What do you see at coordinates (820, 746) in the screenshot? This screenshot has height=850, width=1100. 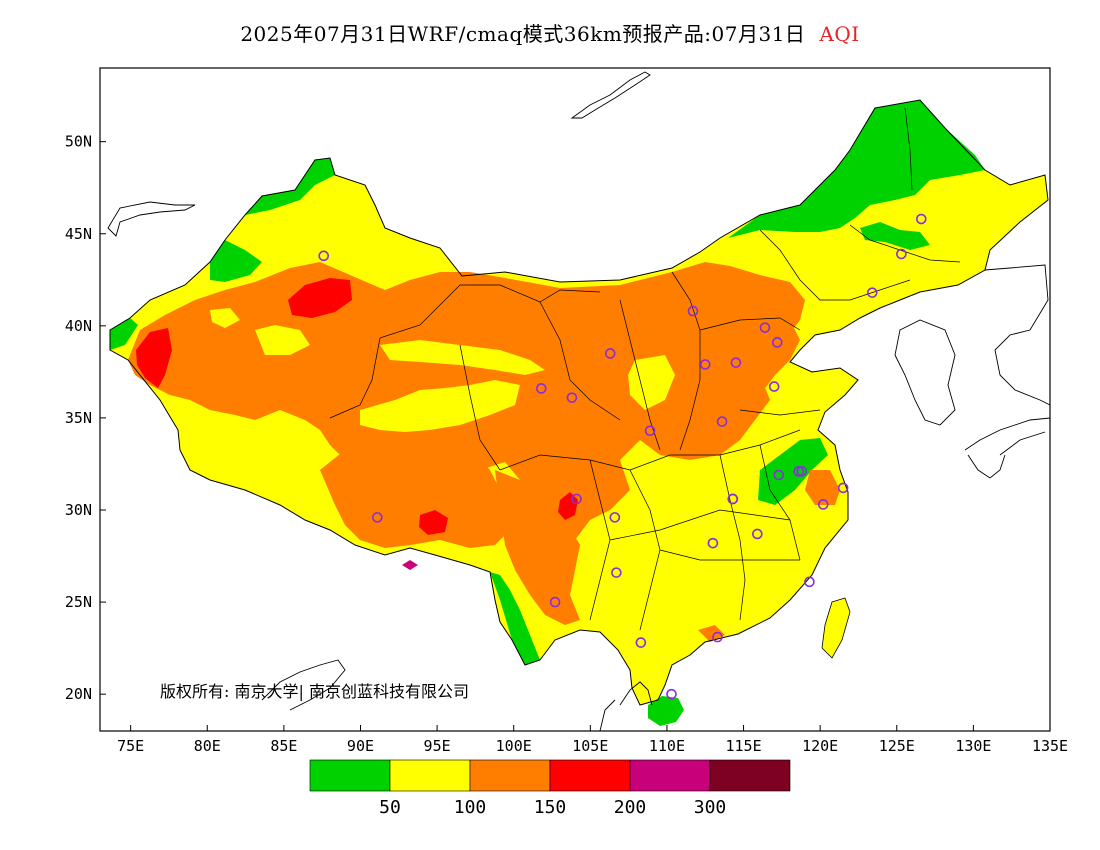 I see `lon-tick-label: 120E` at bounding box center [820, 746].